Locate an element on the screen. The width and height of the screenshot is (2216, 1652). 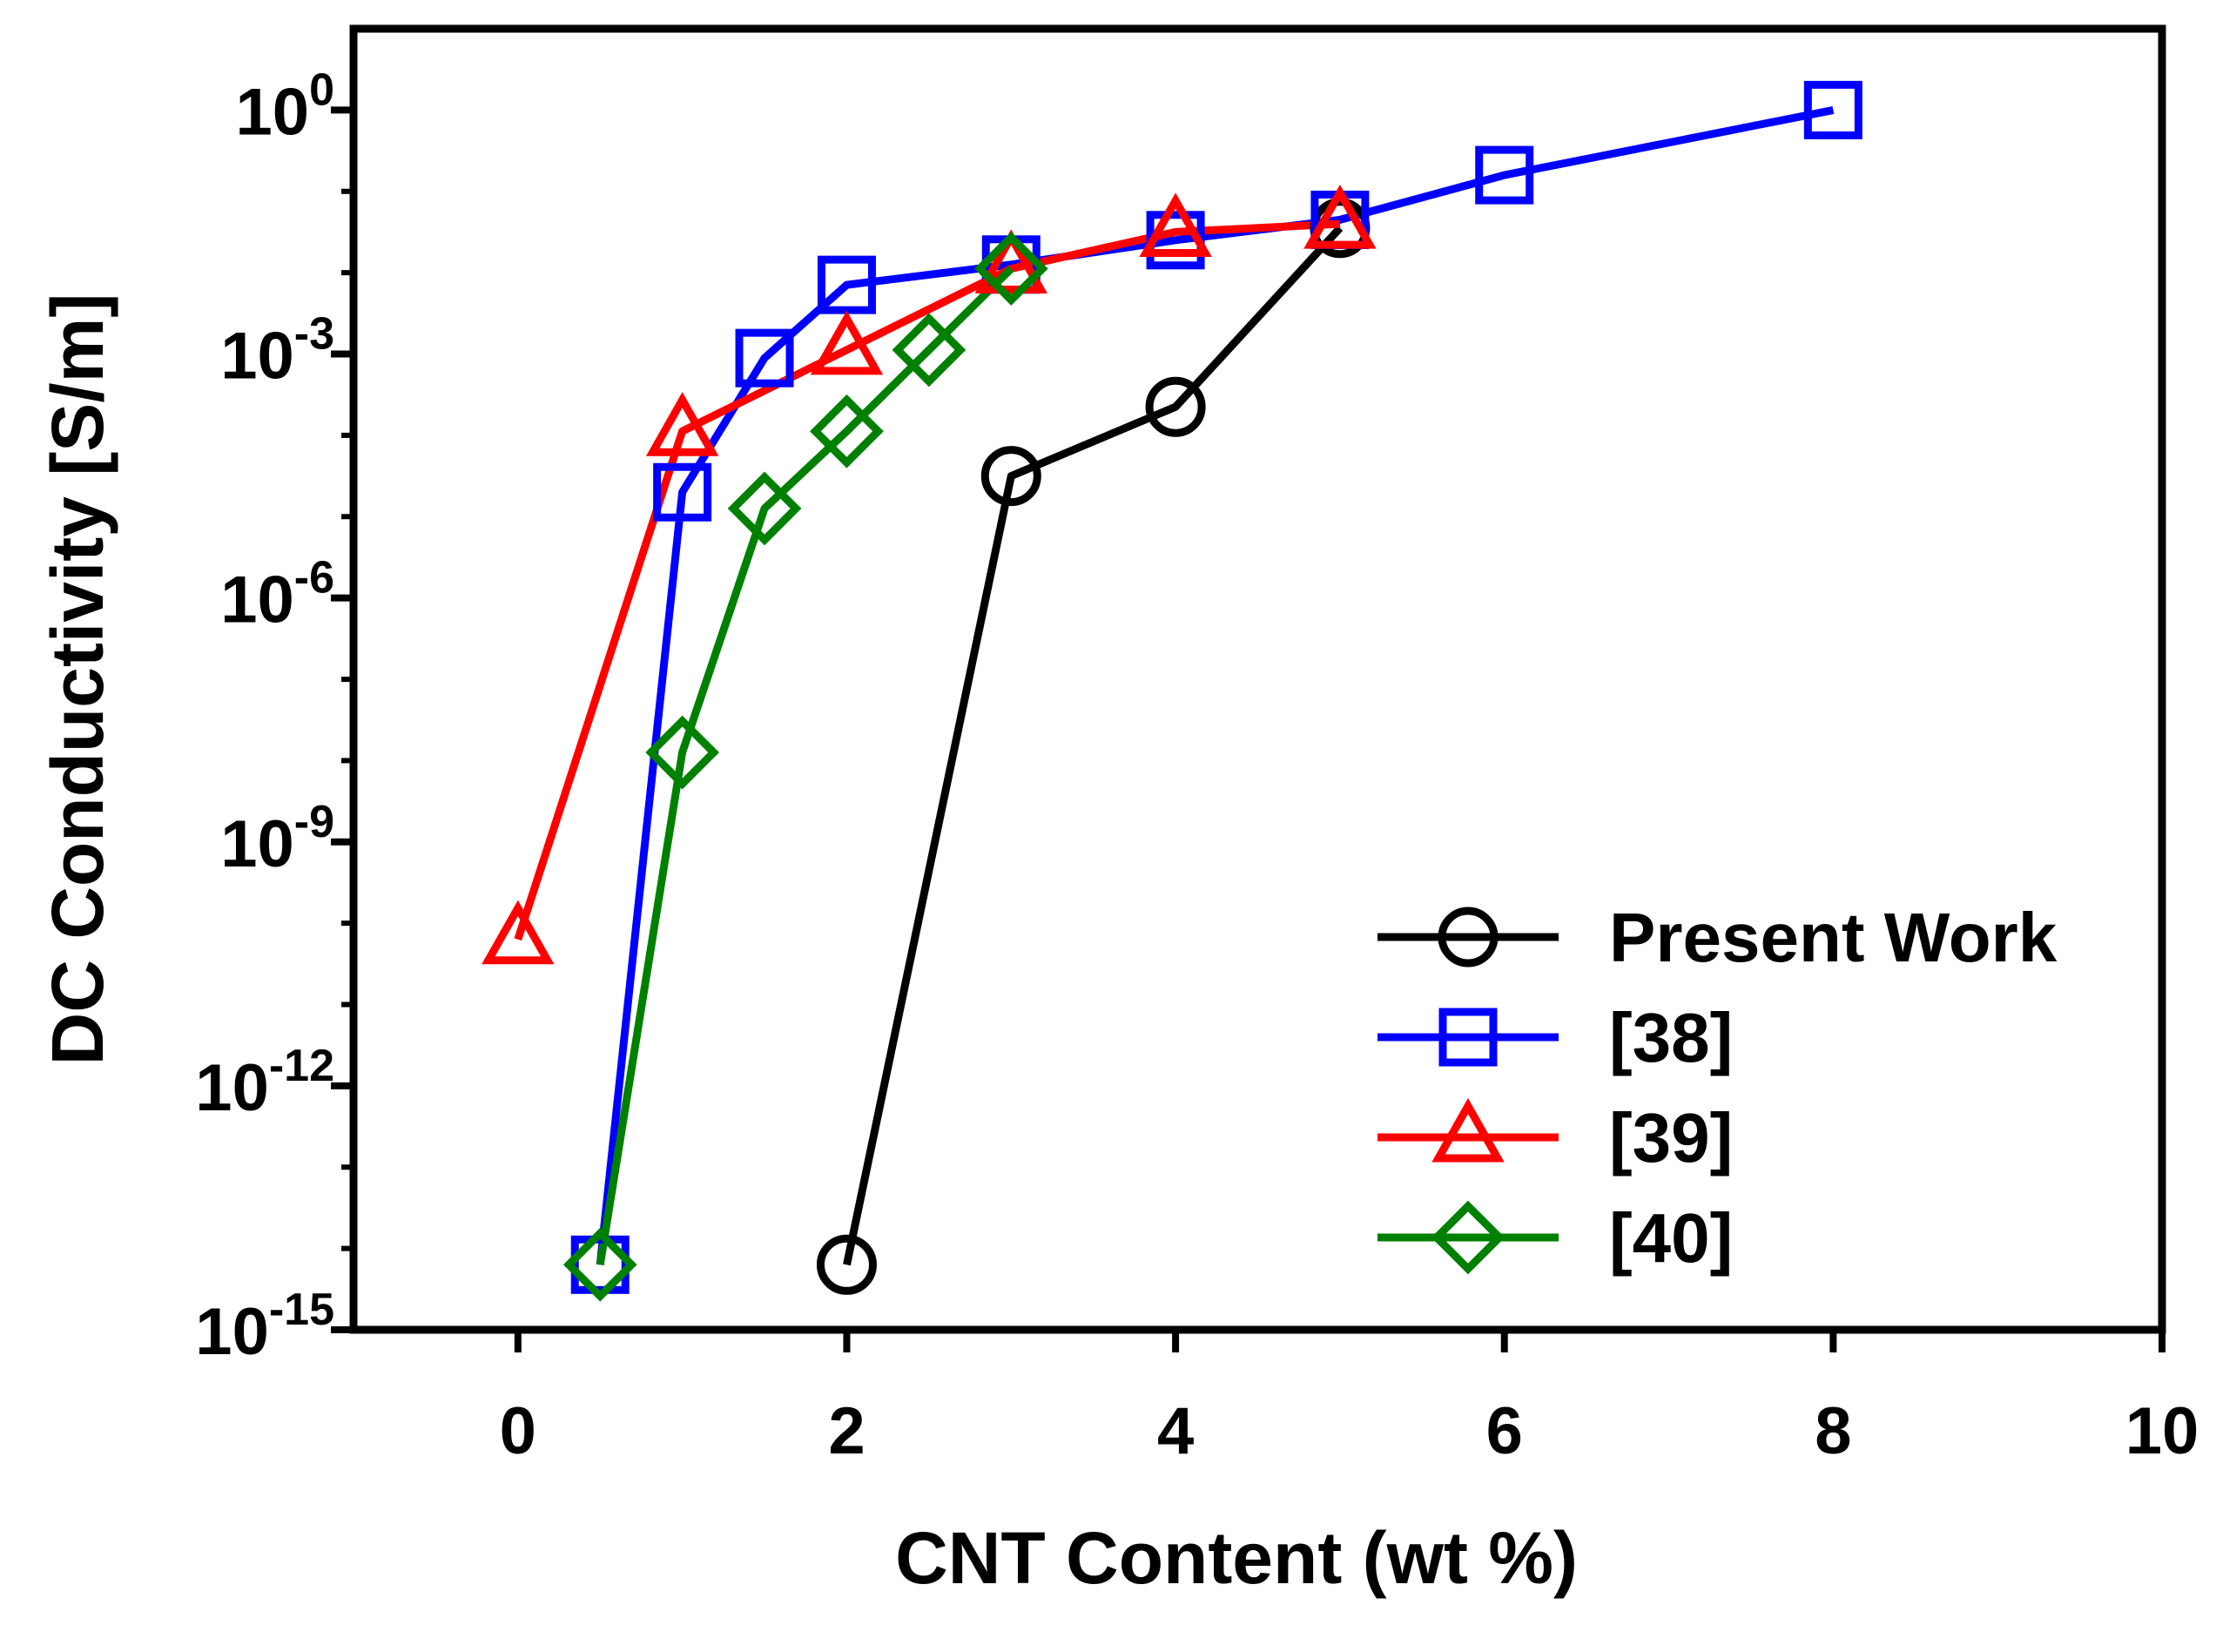
x-tick-label-3: 6 is located at coordinates (1504, 1431).